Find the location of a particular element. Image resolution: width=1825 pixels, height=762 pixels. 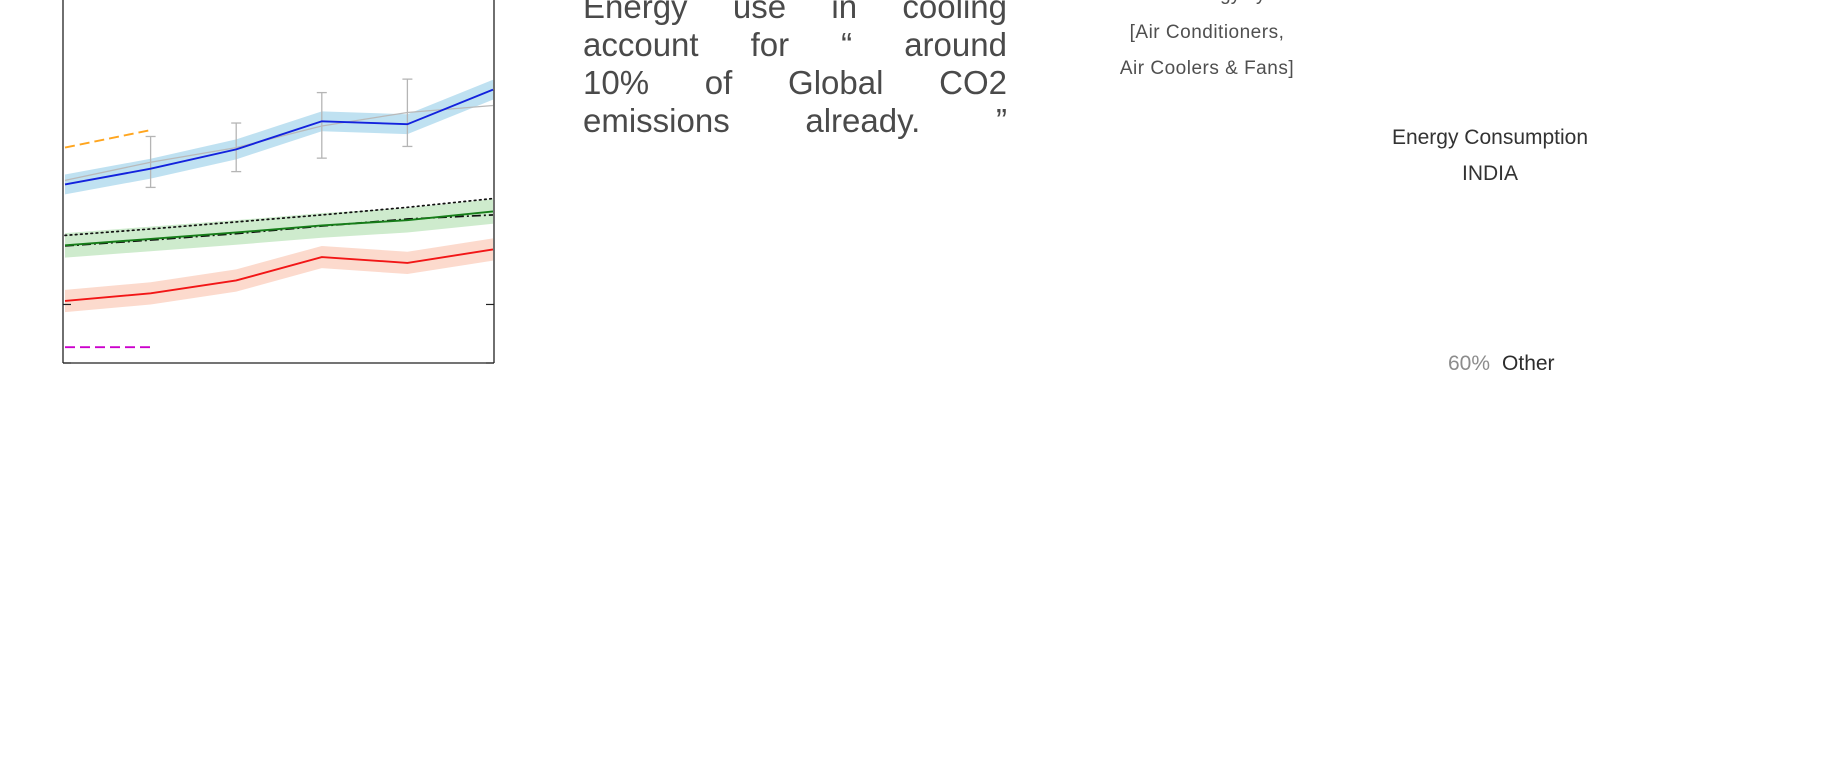

hfc-emissions-chart is located at coordinates (278, 182).